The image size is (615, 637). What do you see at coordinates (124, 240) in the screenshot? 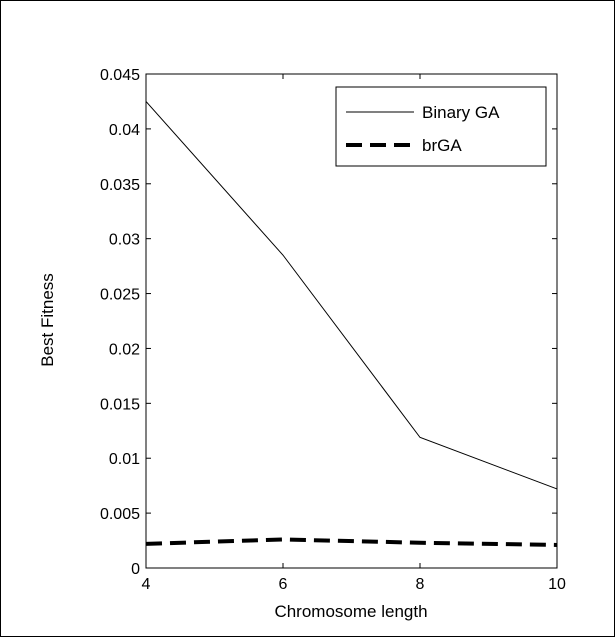
I see `y-tick-label: 0.03` at bounding box center [124, 240].